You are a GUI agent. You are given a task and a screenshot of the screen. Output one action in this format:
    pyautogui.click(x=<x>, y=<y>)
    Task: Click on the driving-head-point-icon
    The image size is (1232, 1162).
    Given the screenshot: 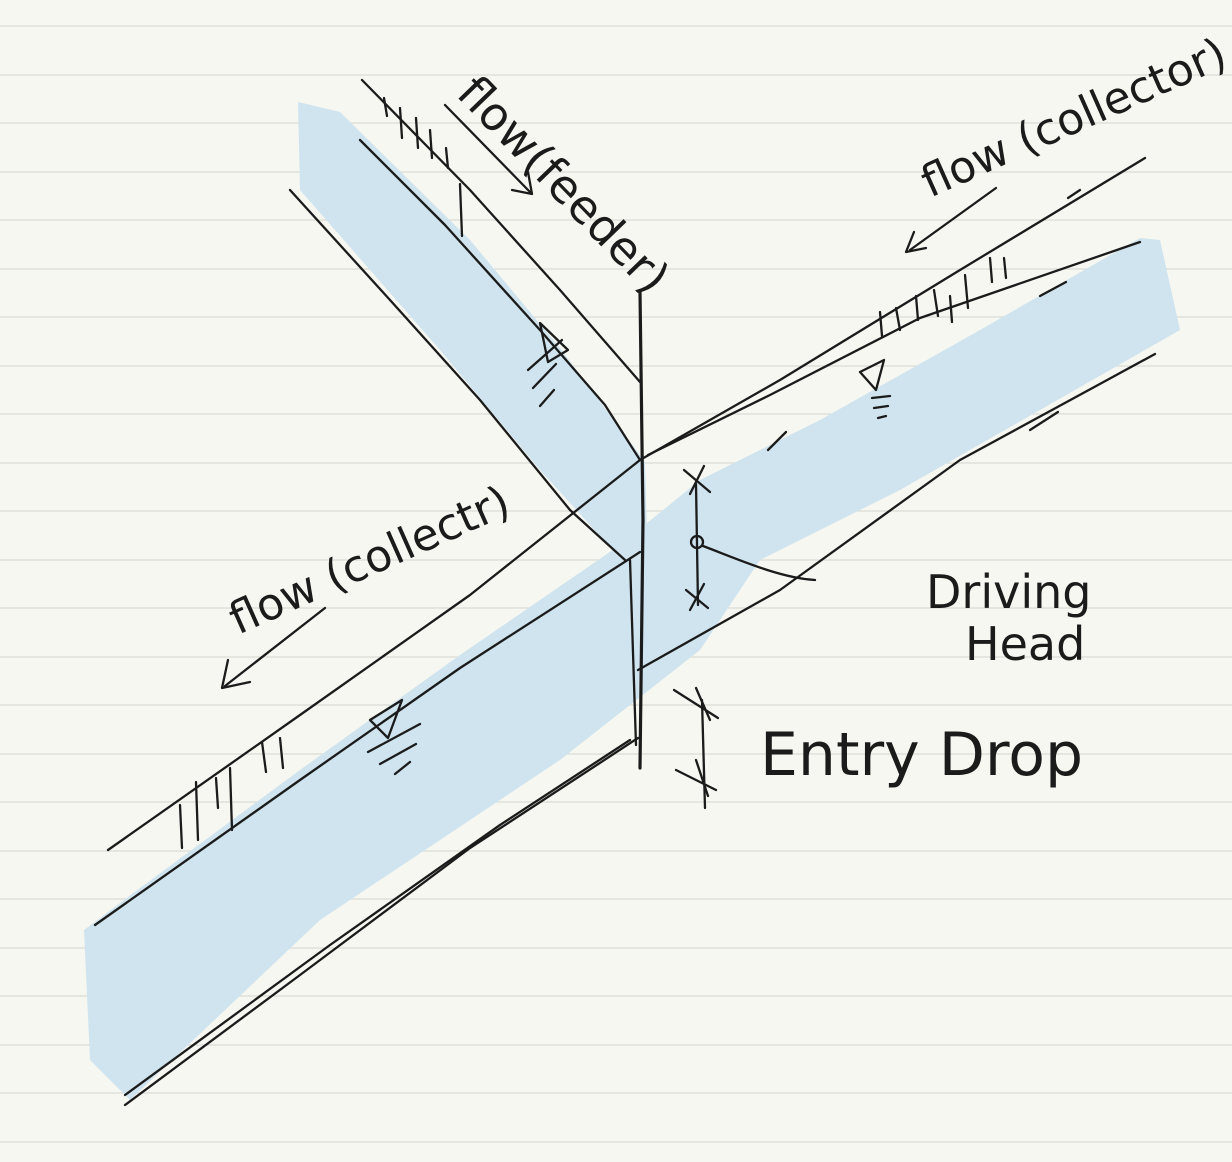 What is the action you would take?
    pyautogui.click(x=697, y=542)
    